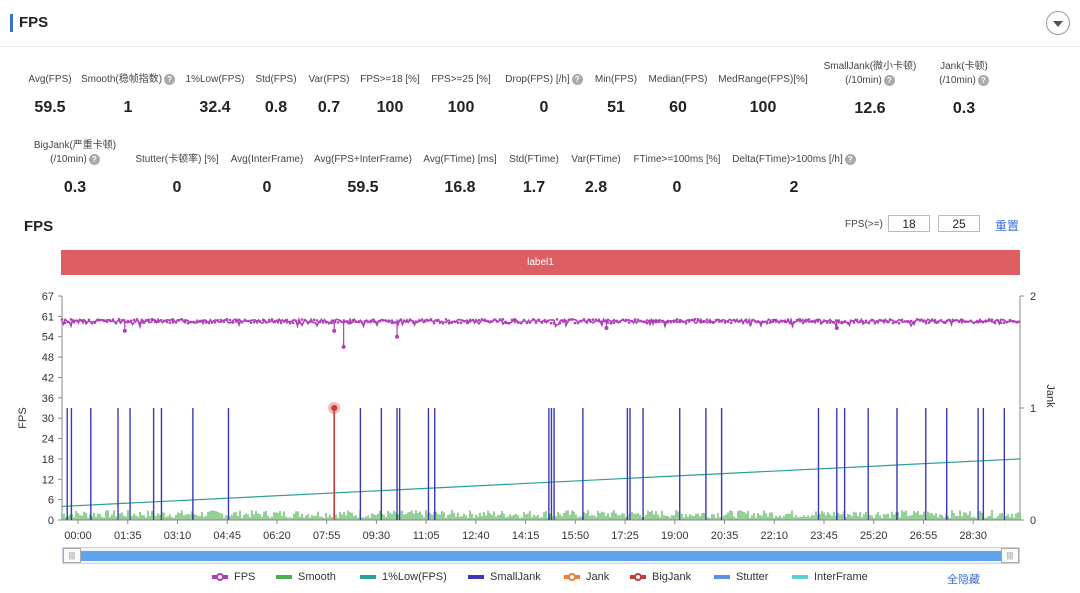  Describe the element at coordinates (841, 577) in the screenshot. I see `legend-label: InterFrame` at that location.